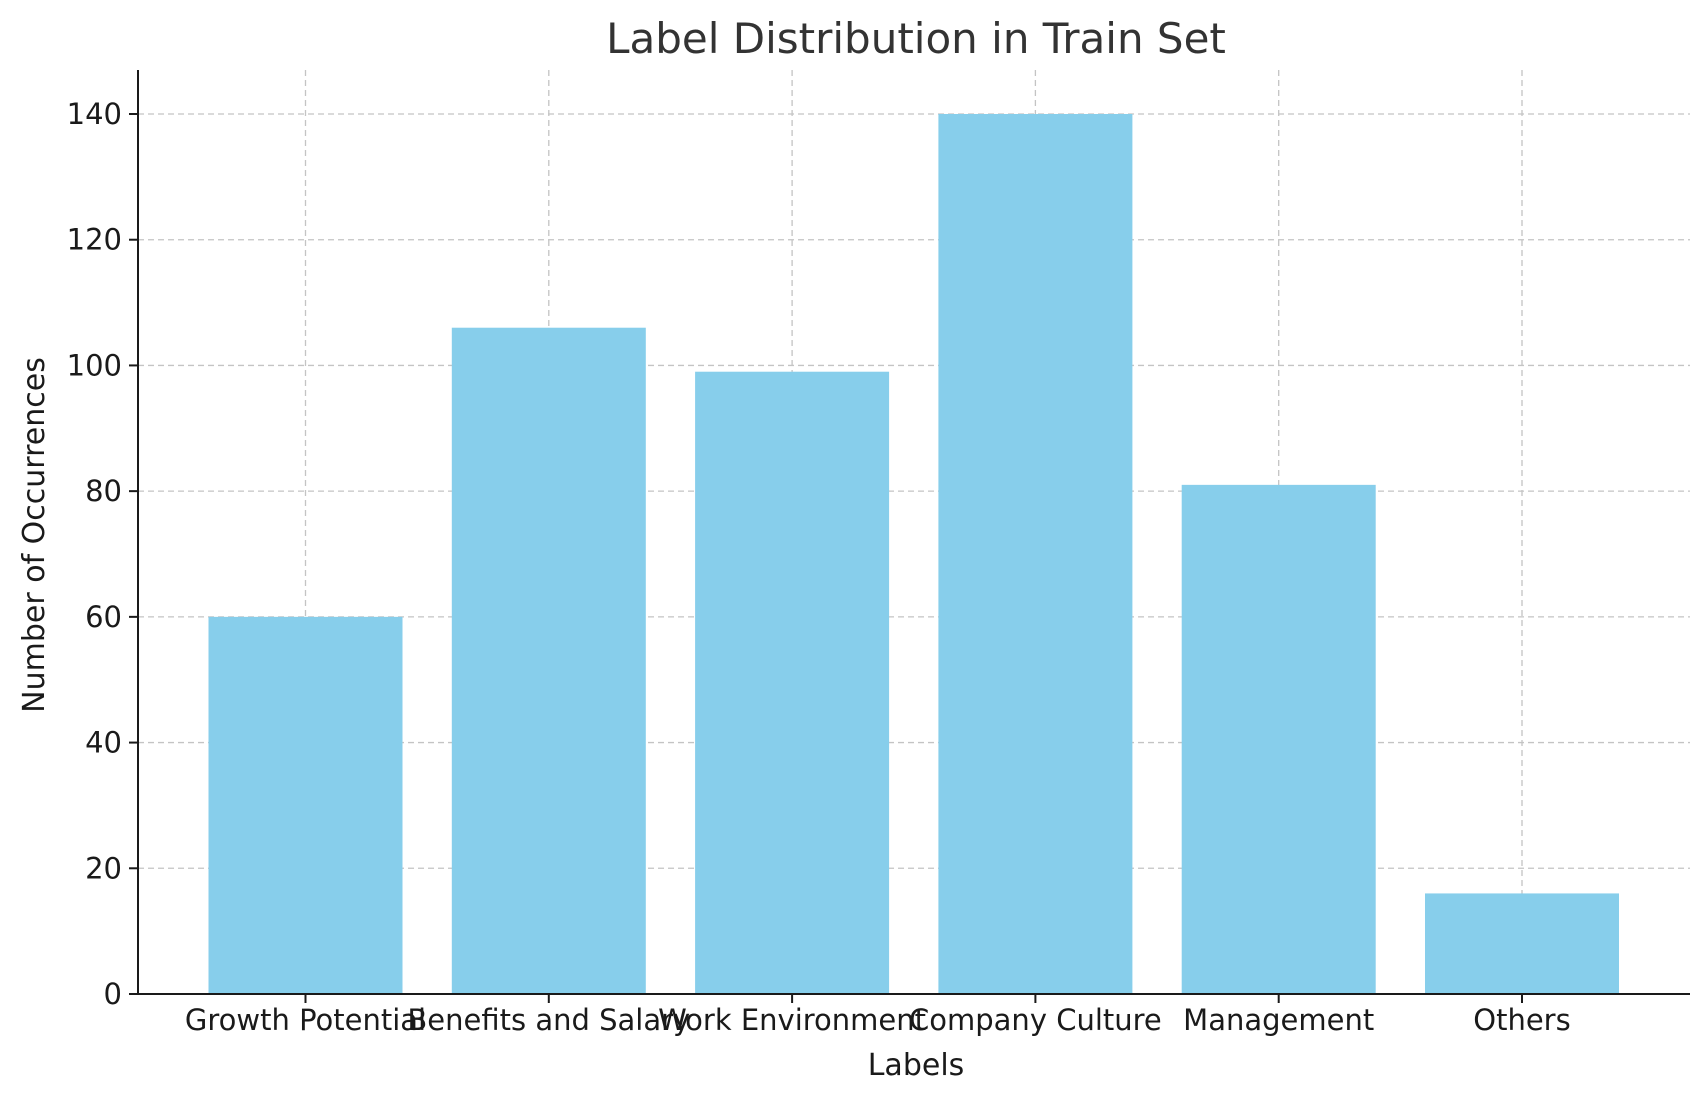 This screenshot has height=1101, width=1707. I want to click on x-tick-label: Company Culture, so click(1035, 1020).